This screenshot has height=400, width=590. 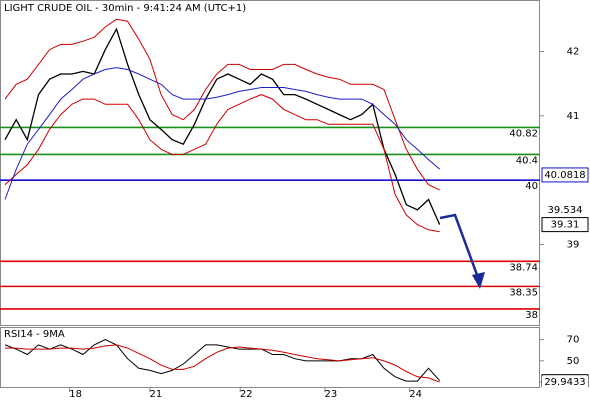 I want to click on rsi-panel, so click(x=270, y=357).